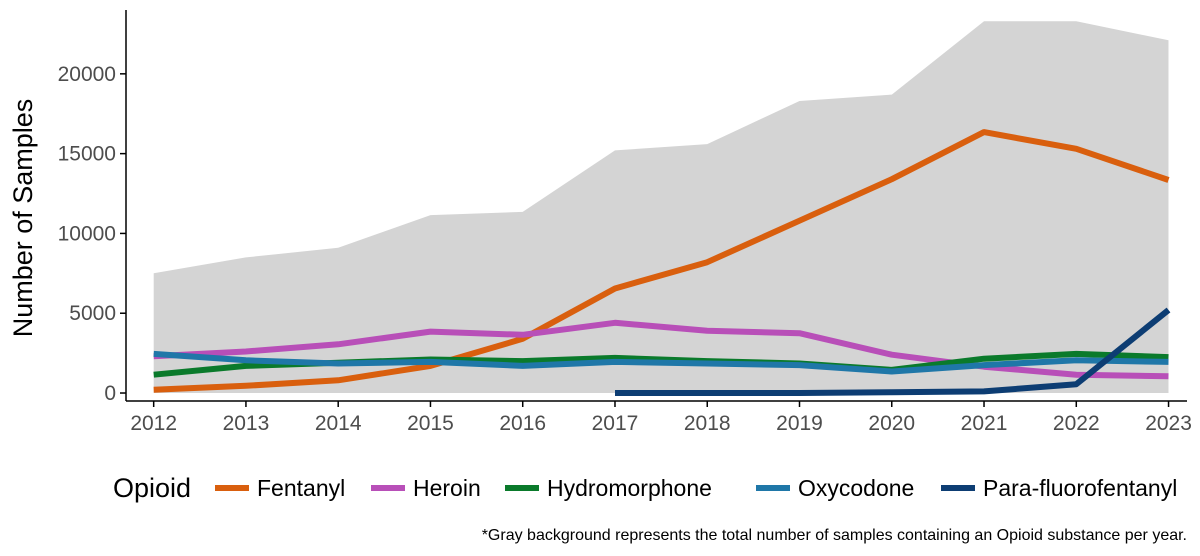 This screenshot has height=556, width=1200. I want to click on y-axis-title: Number of Samples, so click(23, 218).